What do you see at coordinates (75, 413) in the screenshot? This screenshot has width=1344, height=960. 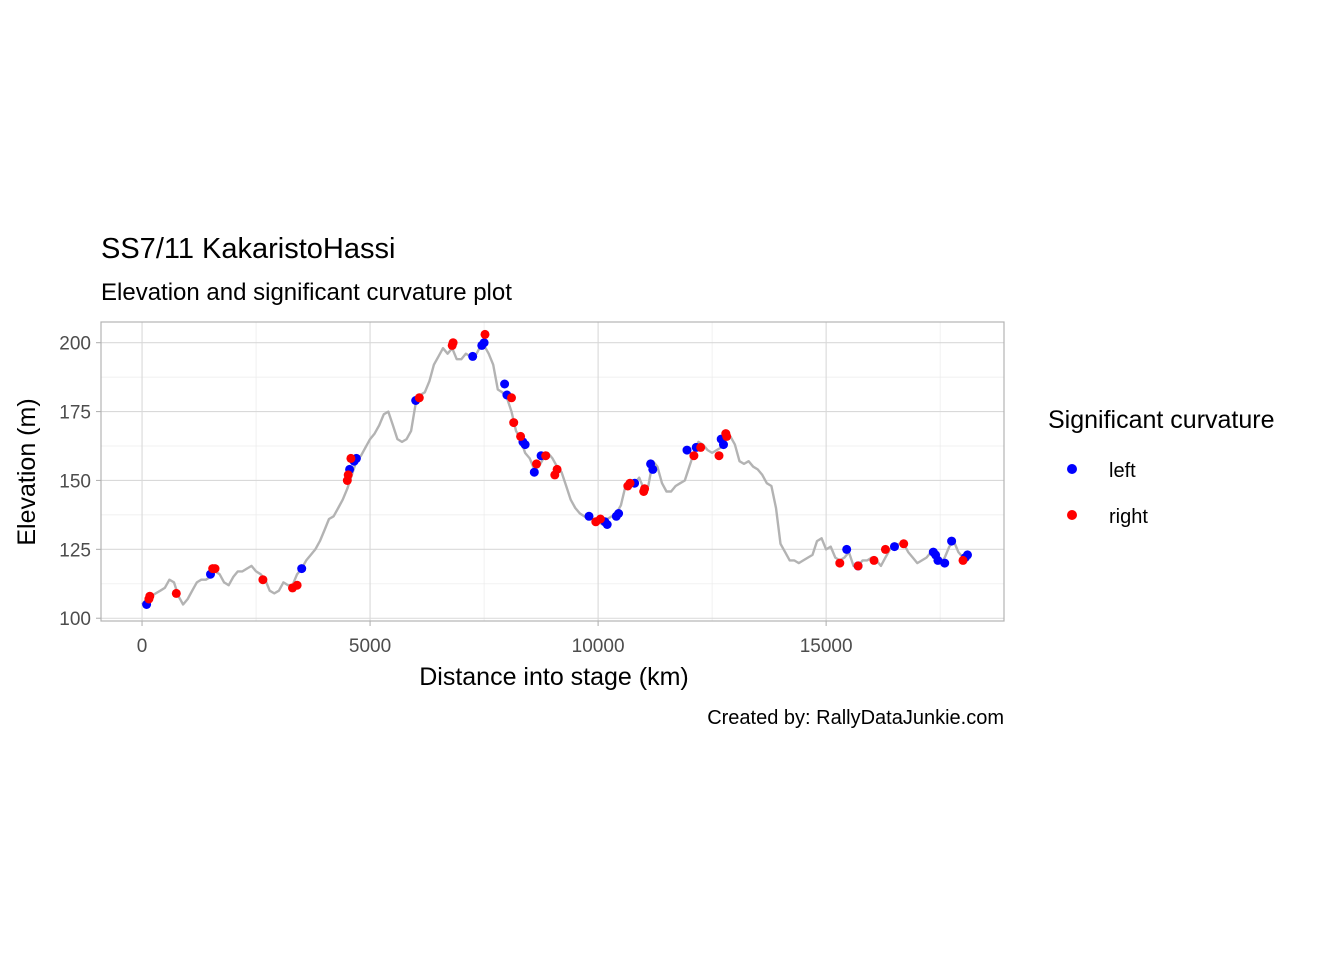 I see `y-tick-label: 175` at bounding box center [75, 413].